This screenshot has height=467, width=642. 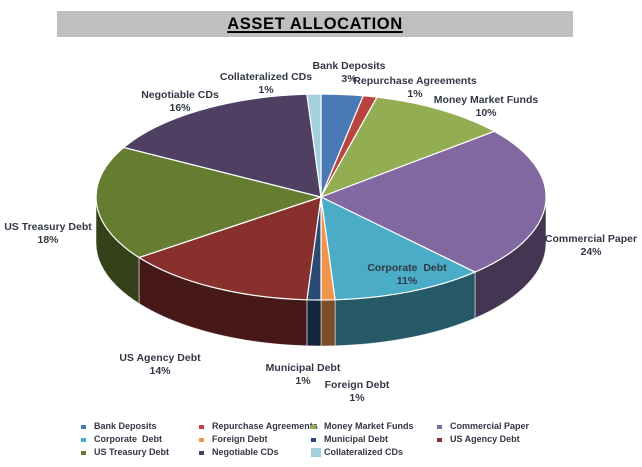 What do you see at coordinates (398, 248) in the screenshot?
I see `pie-slice-corporate-debt` at bounding box center [398, 248].